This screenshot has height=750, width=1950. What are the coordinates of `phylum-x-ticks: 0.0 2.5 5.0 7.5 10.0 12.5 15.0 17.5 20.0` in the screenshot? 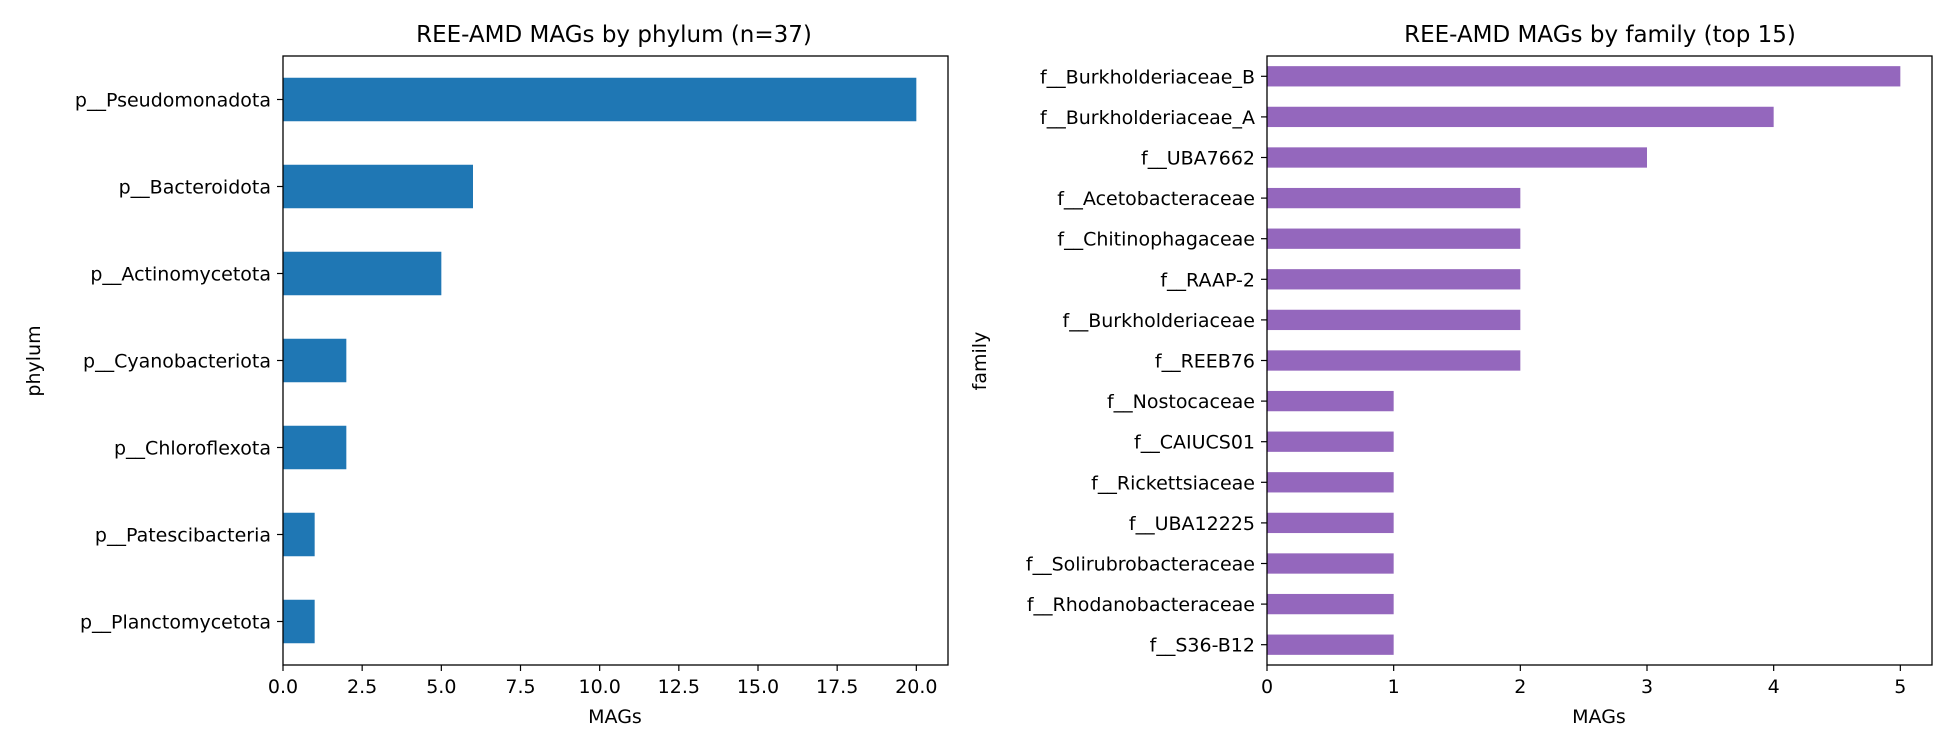 It's located at (602, 681).